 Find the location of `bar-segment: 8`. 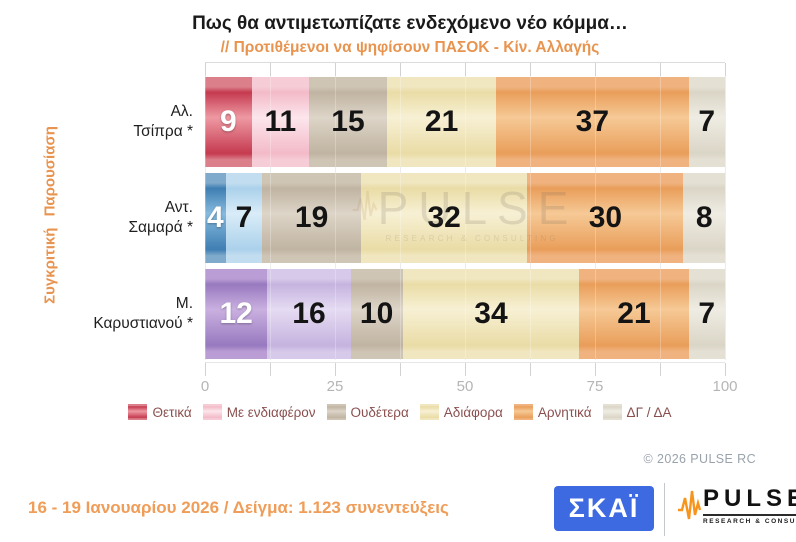

bar-segment: 8 is located at coordinates (704, 218).